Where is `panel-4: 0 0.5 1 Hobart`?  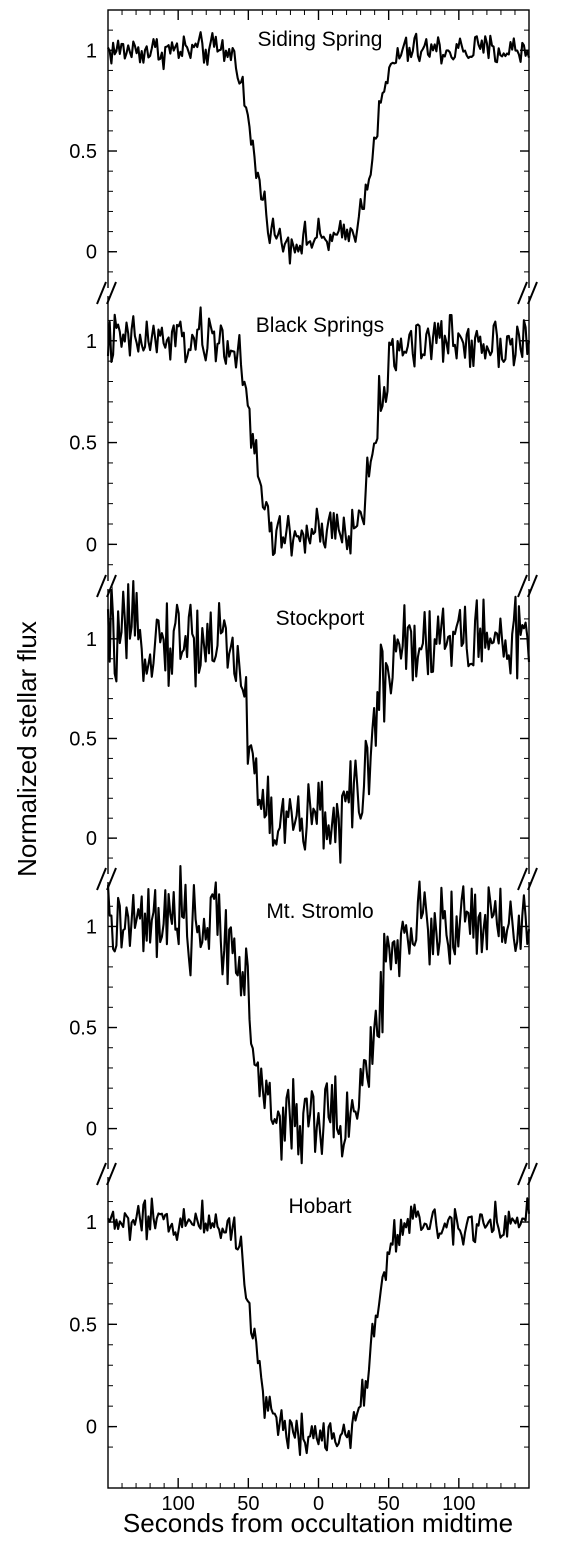 panel-4: 0 0.5 1 Hobart is located at coordinates (300, 1325).